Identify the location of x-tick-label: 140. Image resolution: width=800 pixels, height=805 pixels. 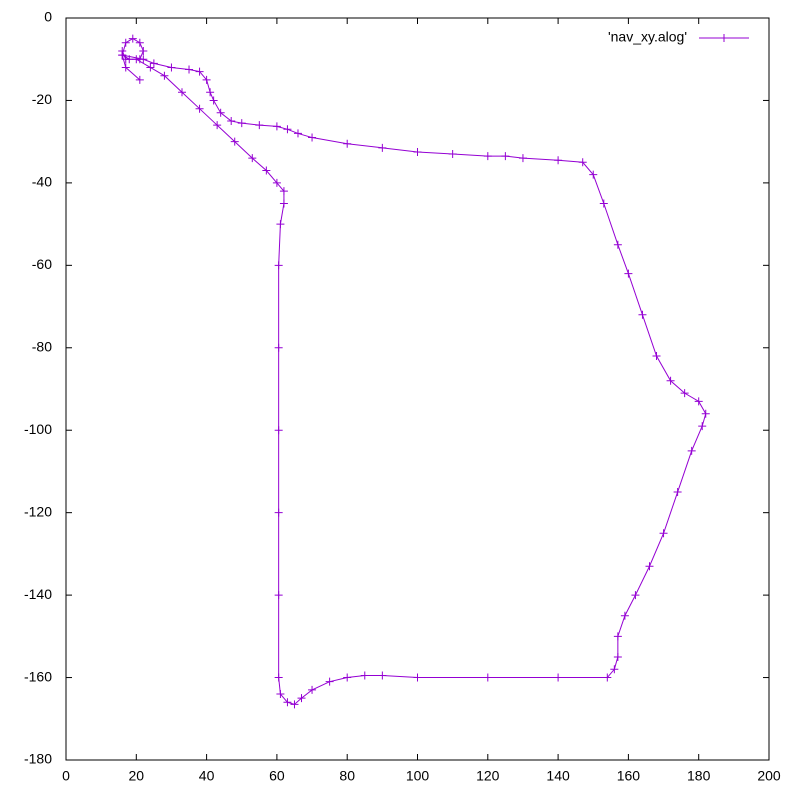
(558, 776).